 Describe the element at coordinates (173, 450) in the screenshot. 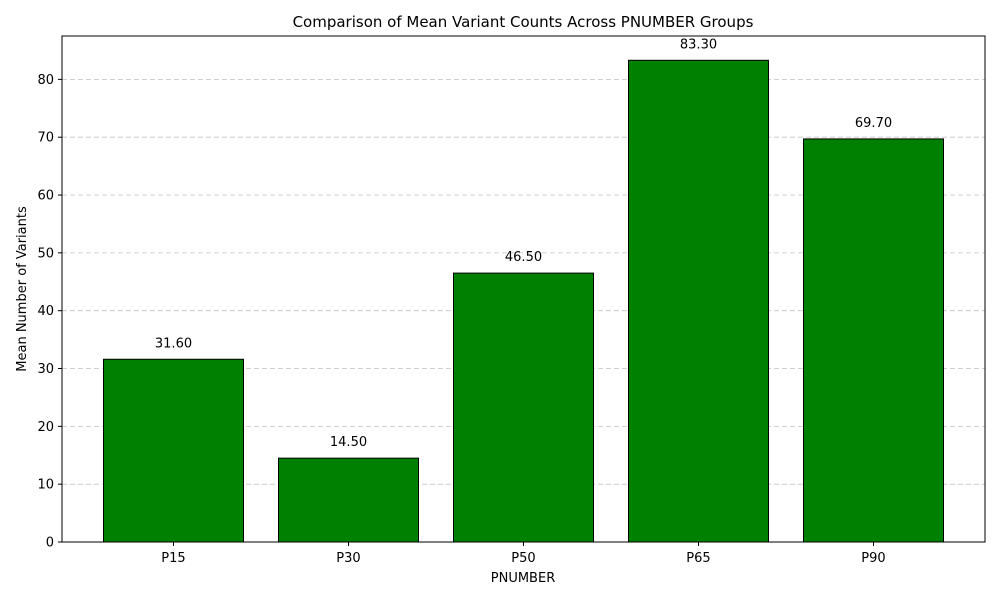

I see `bar-P15` at that location.